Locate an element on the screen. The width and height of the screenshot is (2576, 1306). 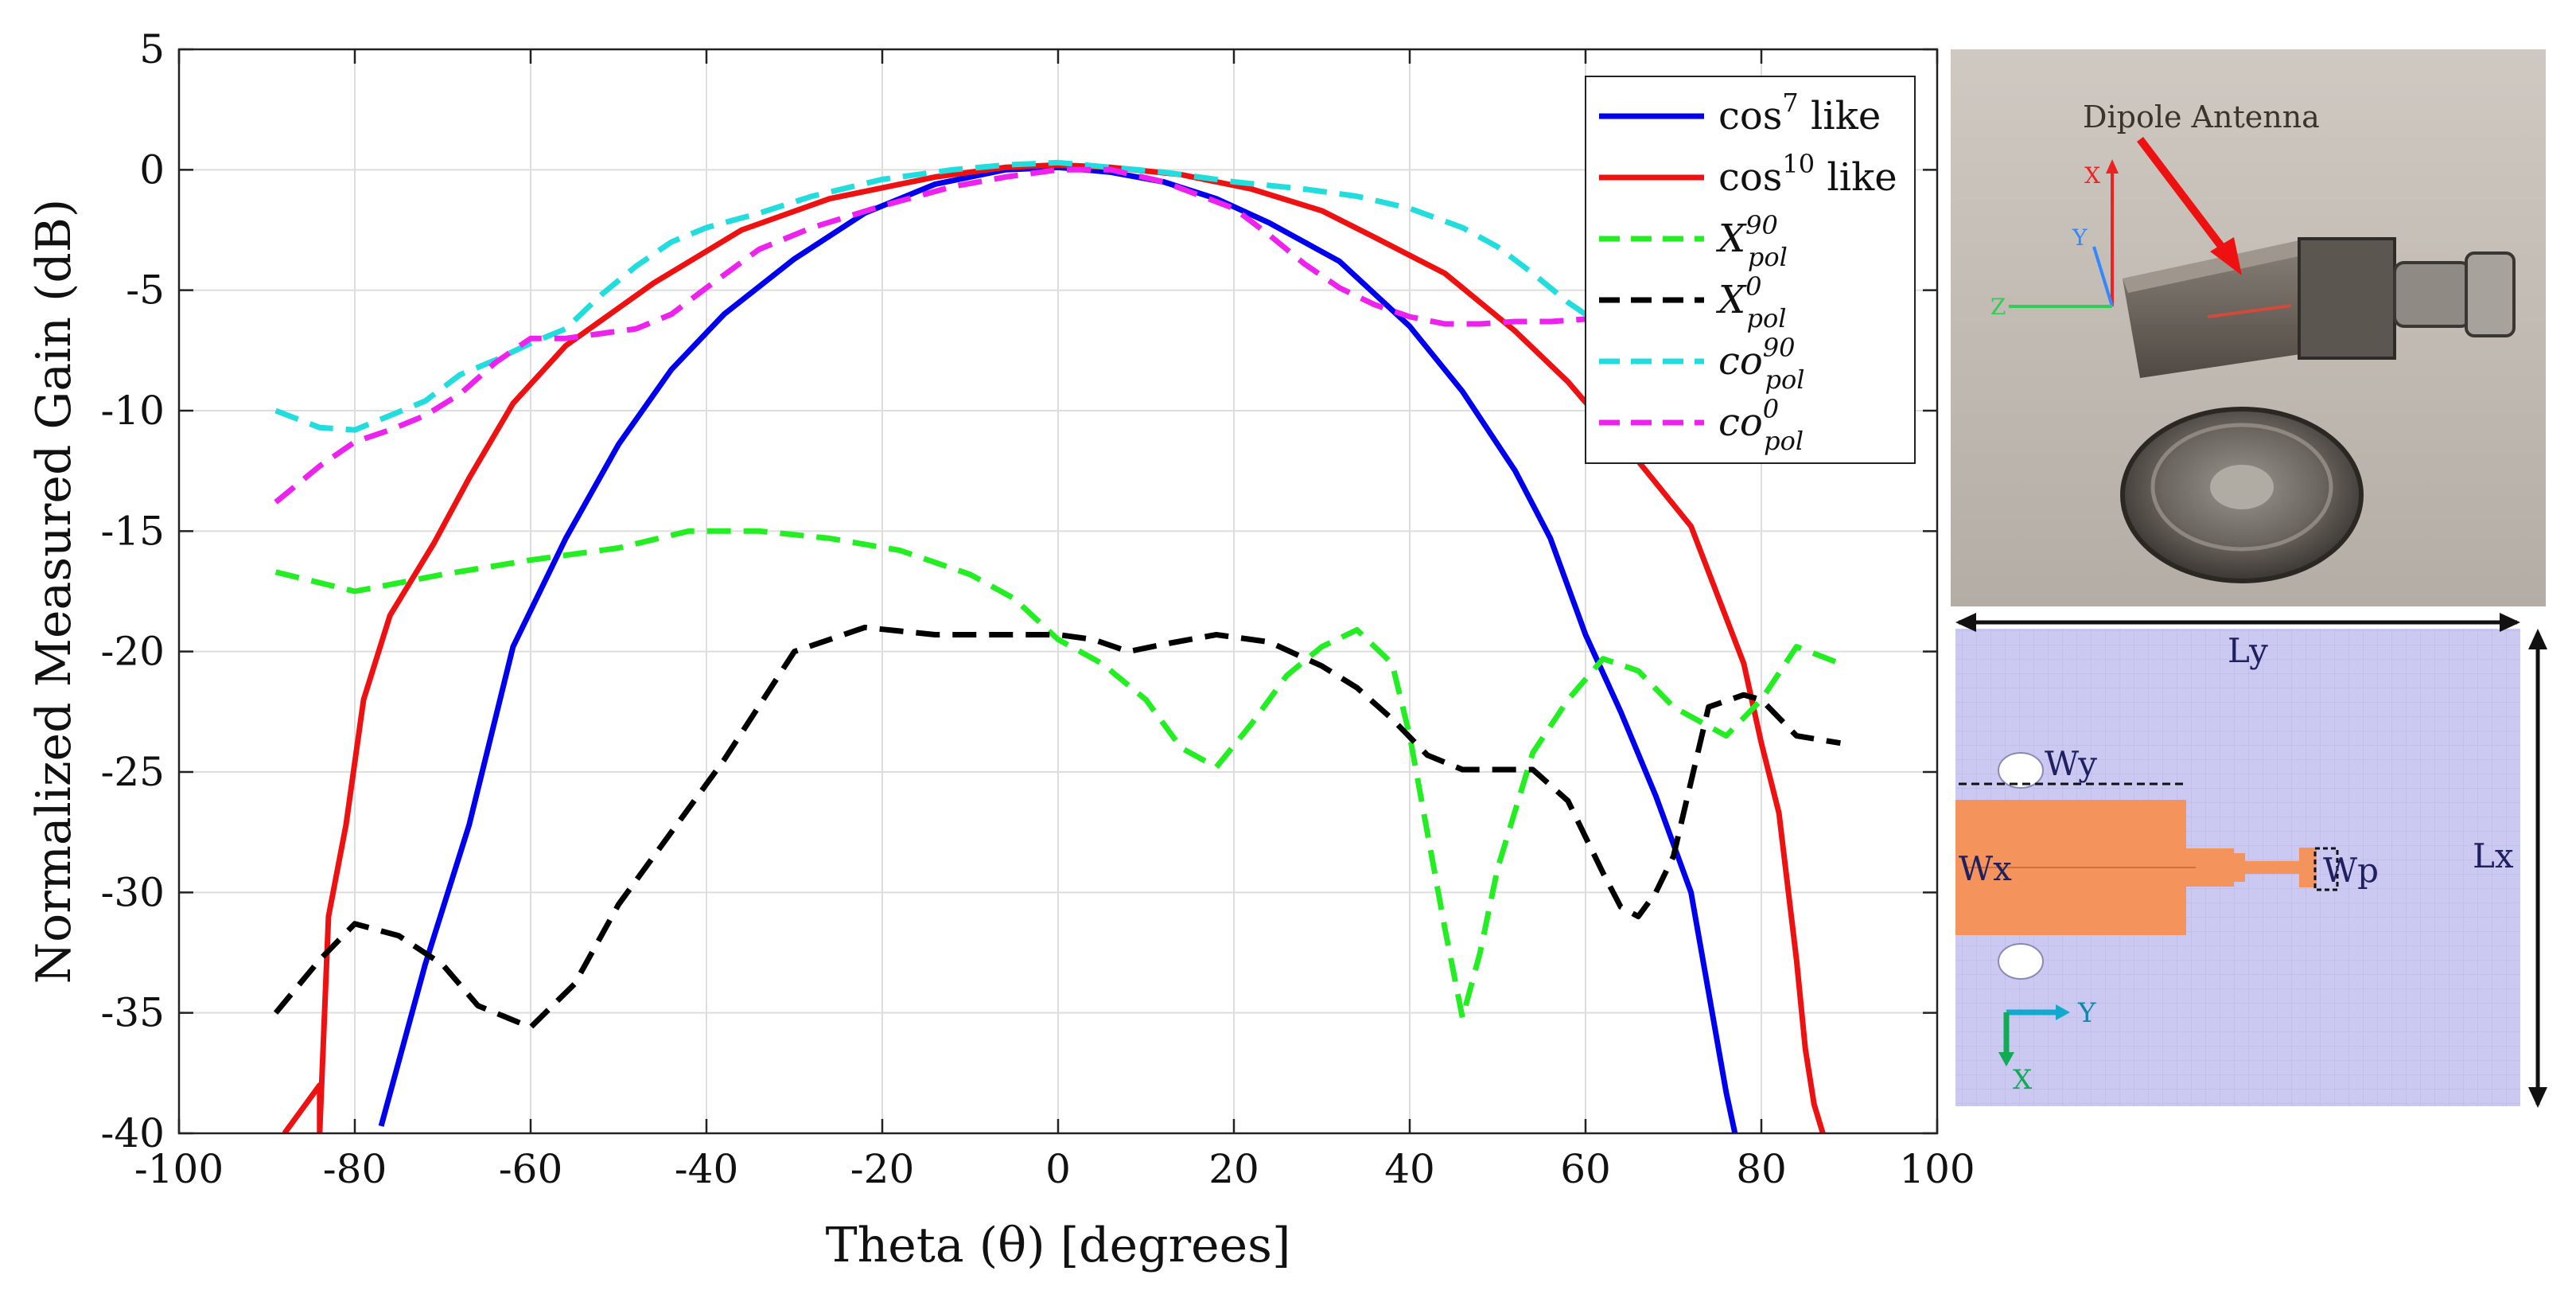
coin-emblem is located at coordinates (2242, 487).